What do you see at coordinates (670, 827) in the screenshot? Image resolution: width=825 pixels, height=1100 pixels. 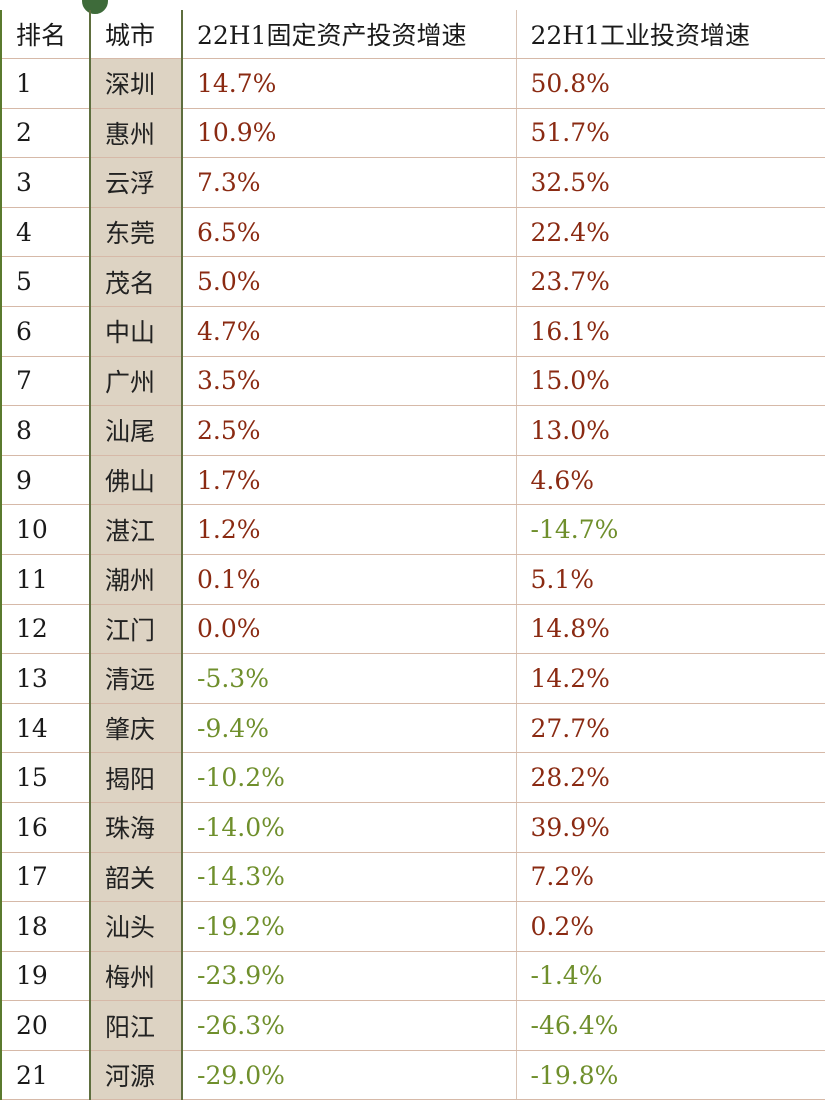 I see `industrial-investment-cell: 39.9%` at bounding box center [670, 827].